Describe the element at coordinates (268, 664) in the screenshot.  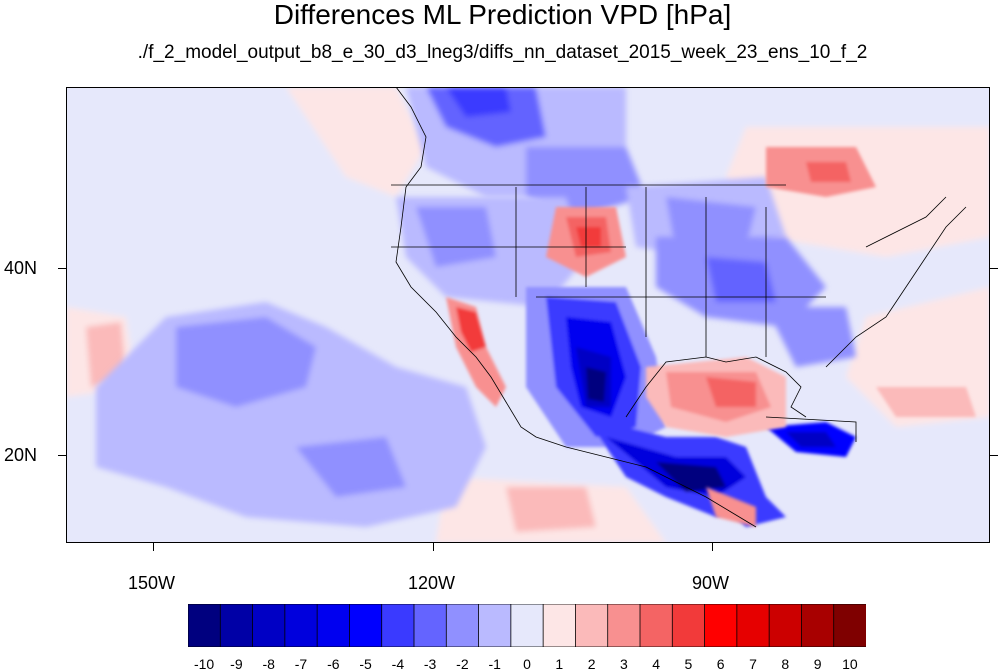
I see `colorbar-label: -8` at that location.